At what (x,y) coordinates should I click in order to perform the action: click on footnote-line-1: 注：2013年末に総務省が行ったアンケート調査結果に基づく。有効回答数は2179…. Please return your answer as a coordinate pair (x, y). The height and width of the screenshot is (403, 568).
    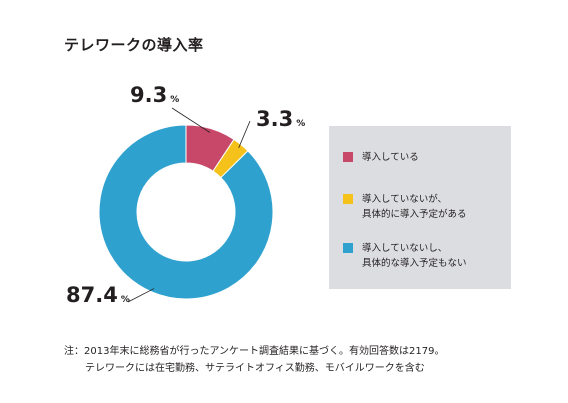
    Looking at the image, I should click on (254, 351).